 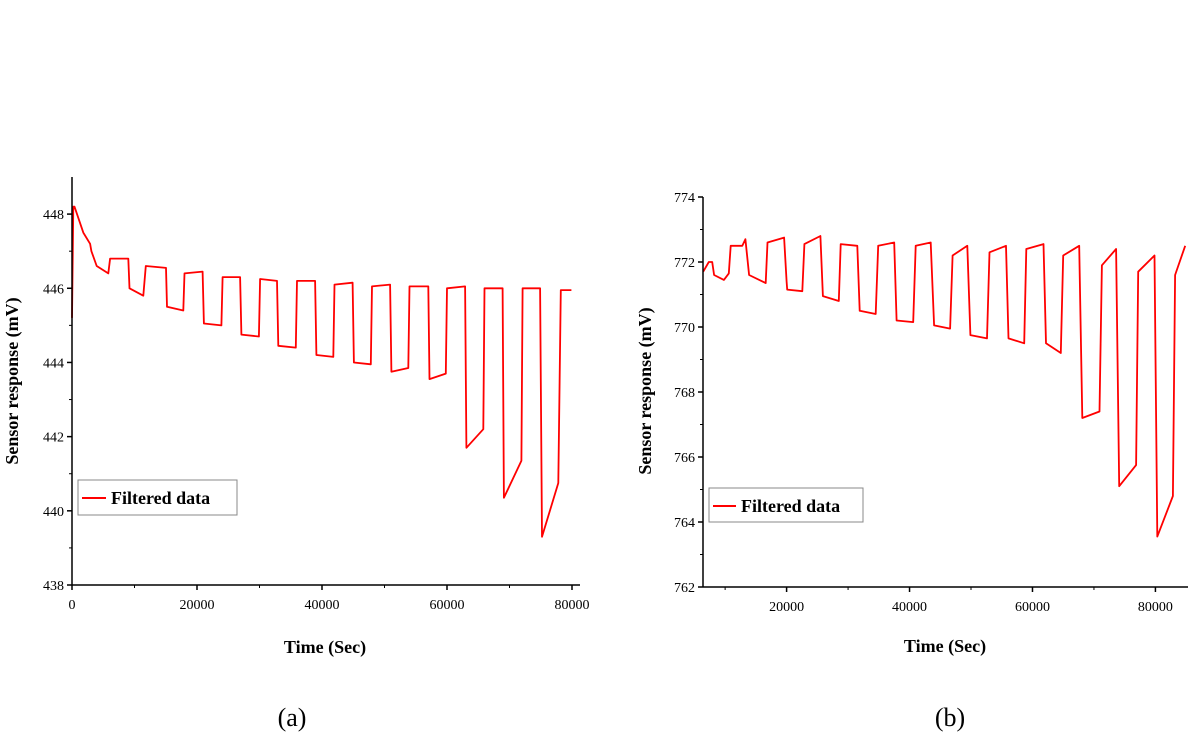 What do you see at coordinates (572, 605) in the screenshot?
I see `panel-a-x-tick-label: 80000` at bounding box center [572, 605].